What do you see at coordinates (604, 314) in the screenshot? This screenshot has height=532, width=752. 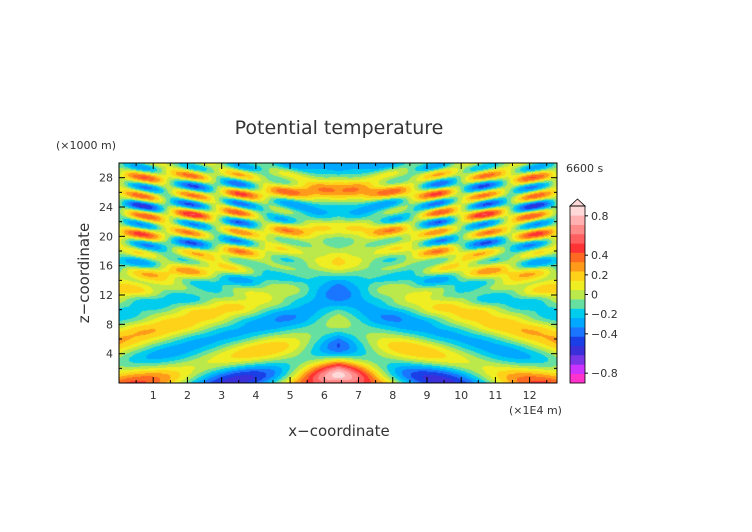 I see `colorbar-tick-label: −0.2` at bounding box center [604, 314].